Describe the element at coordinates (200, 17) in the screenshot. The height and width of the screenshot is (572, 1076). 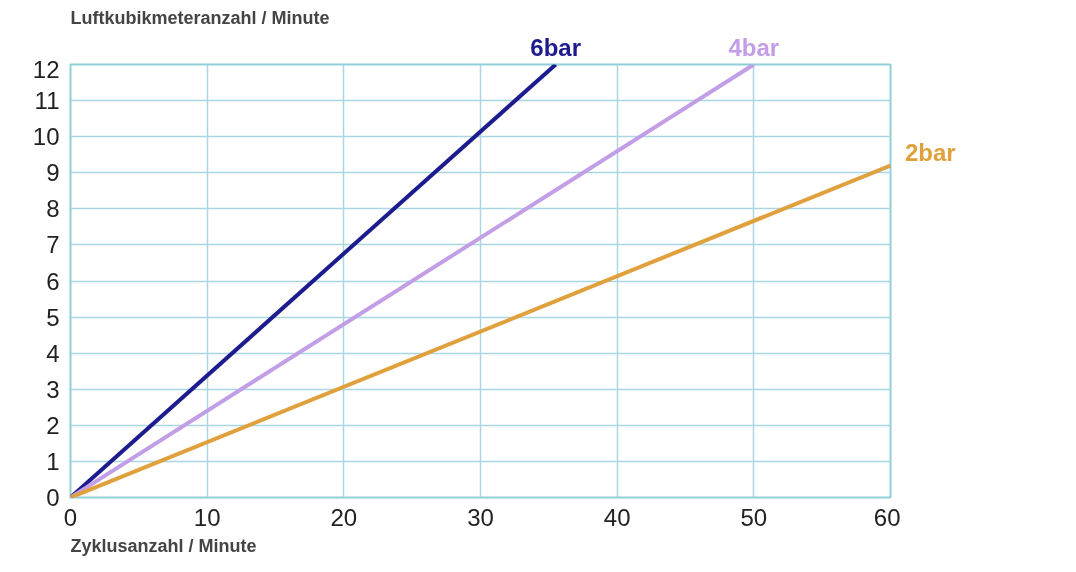
I see `y-axis-title: Luftkubikmeteranzahl / Minute` at that location.